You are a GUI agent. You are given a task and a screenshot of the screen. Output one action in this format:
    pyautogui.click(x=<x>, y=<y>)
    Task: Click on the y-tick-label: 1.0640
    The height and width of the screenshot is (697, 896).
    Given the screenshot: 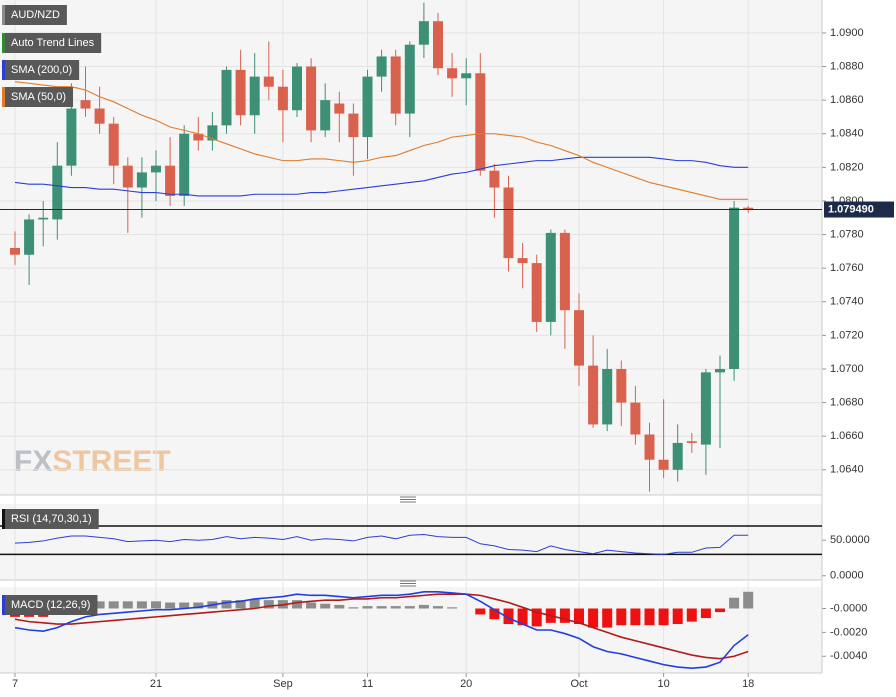 What is the action you would take?
    pyautogui.click(x=847, y=470)
    